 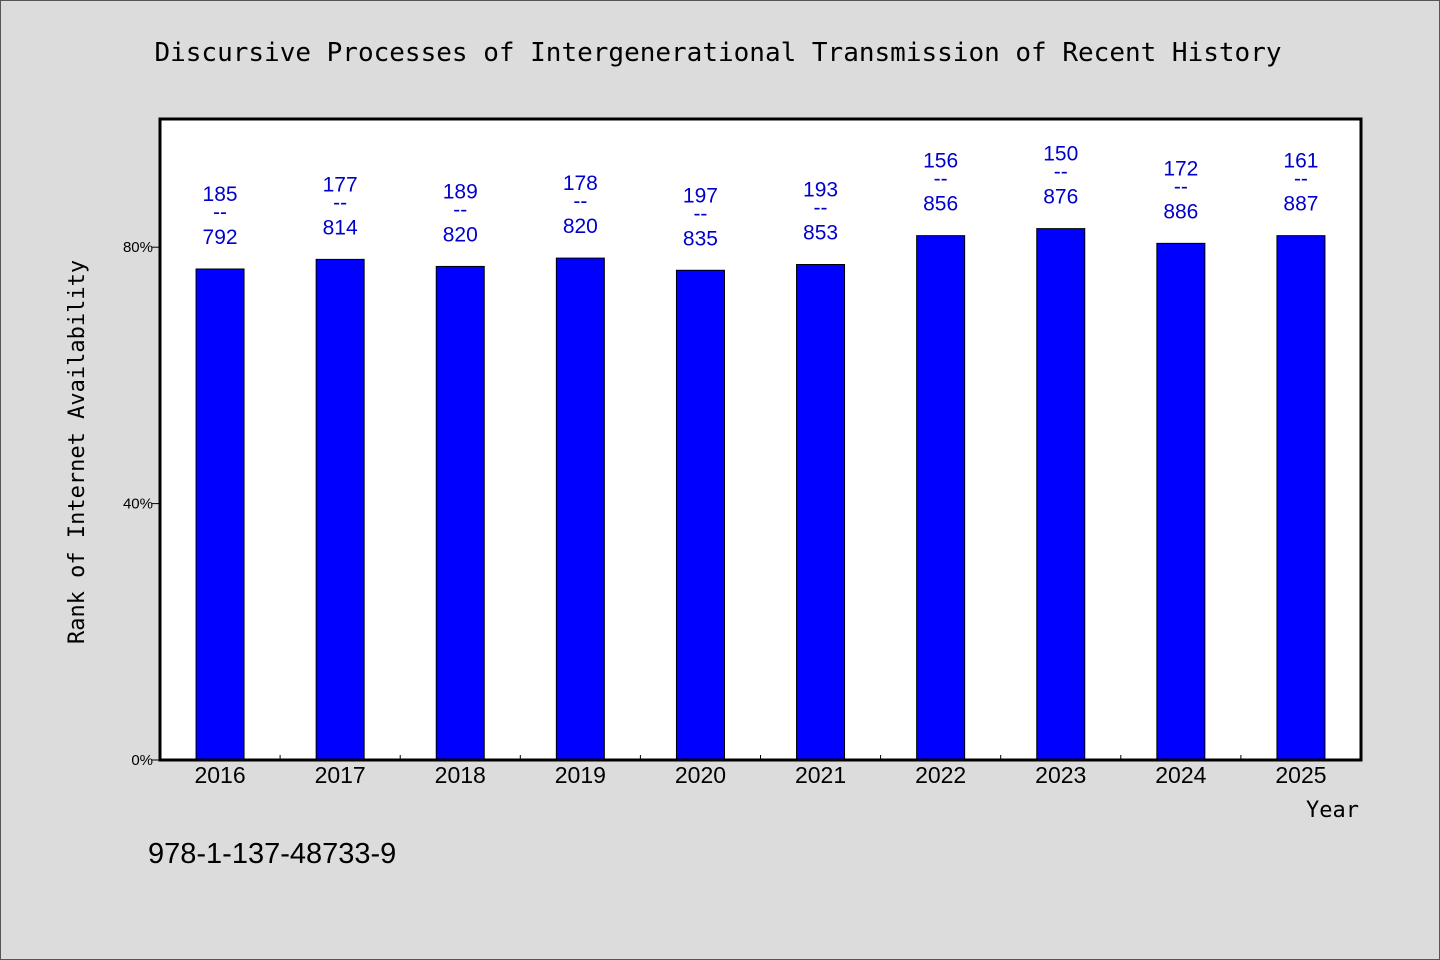 I want to click on data-label-sep-2022: --, so click(x=941, y=179).